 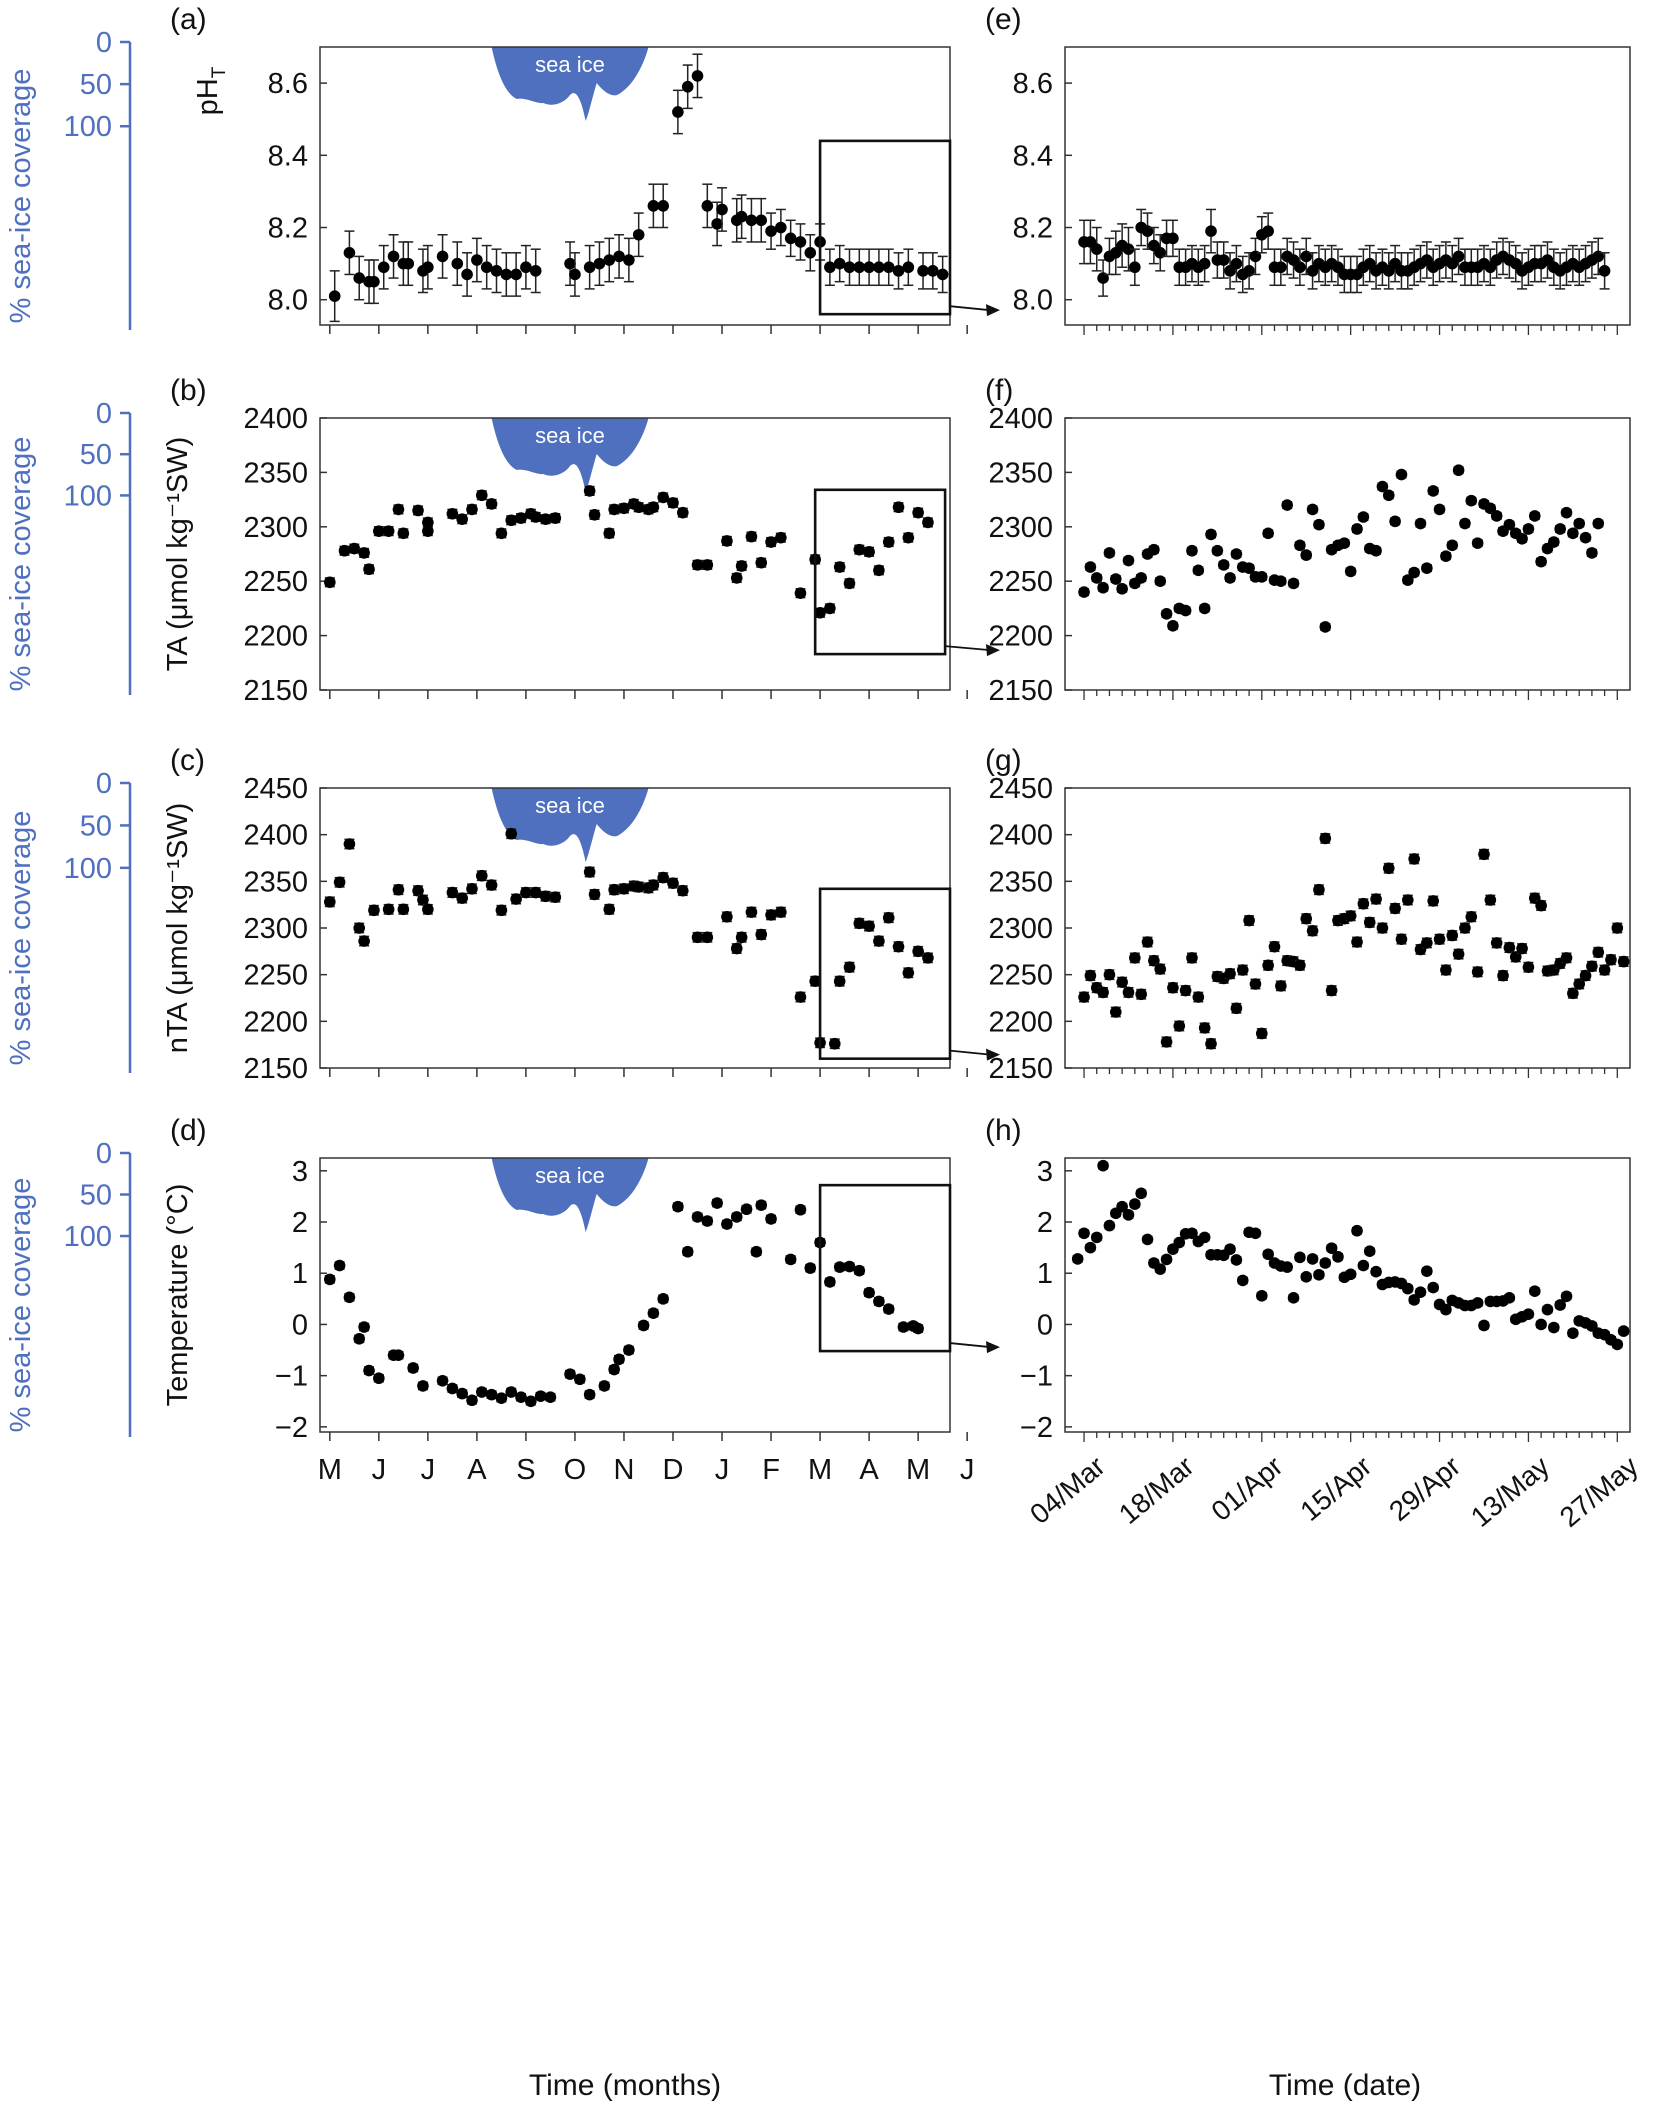 What do you see at coordinates (1020, 929) in the screenshot?
I see `y-tick-label: 2300` at bounding box center [1020, 929].